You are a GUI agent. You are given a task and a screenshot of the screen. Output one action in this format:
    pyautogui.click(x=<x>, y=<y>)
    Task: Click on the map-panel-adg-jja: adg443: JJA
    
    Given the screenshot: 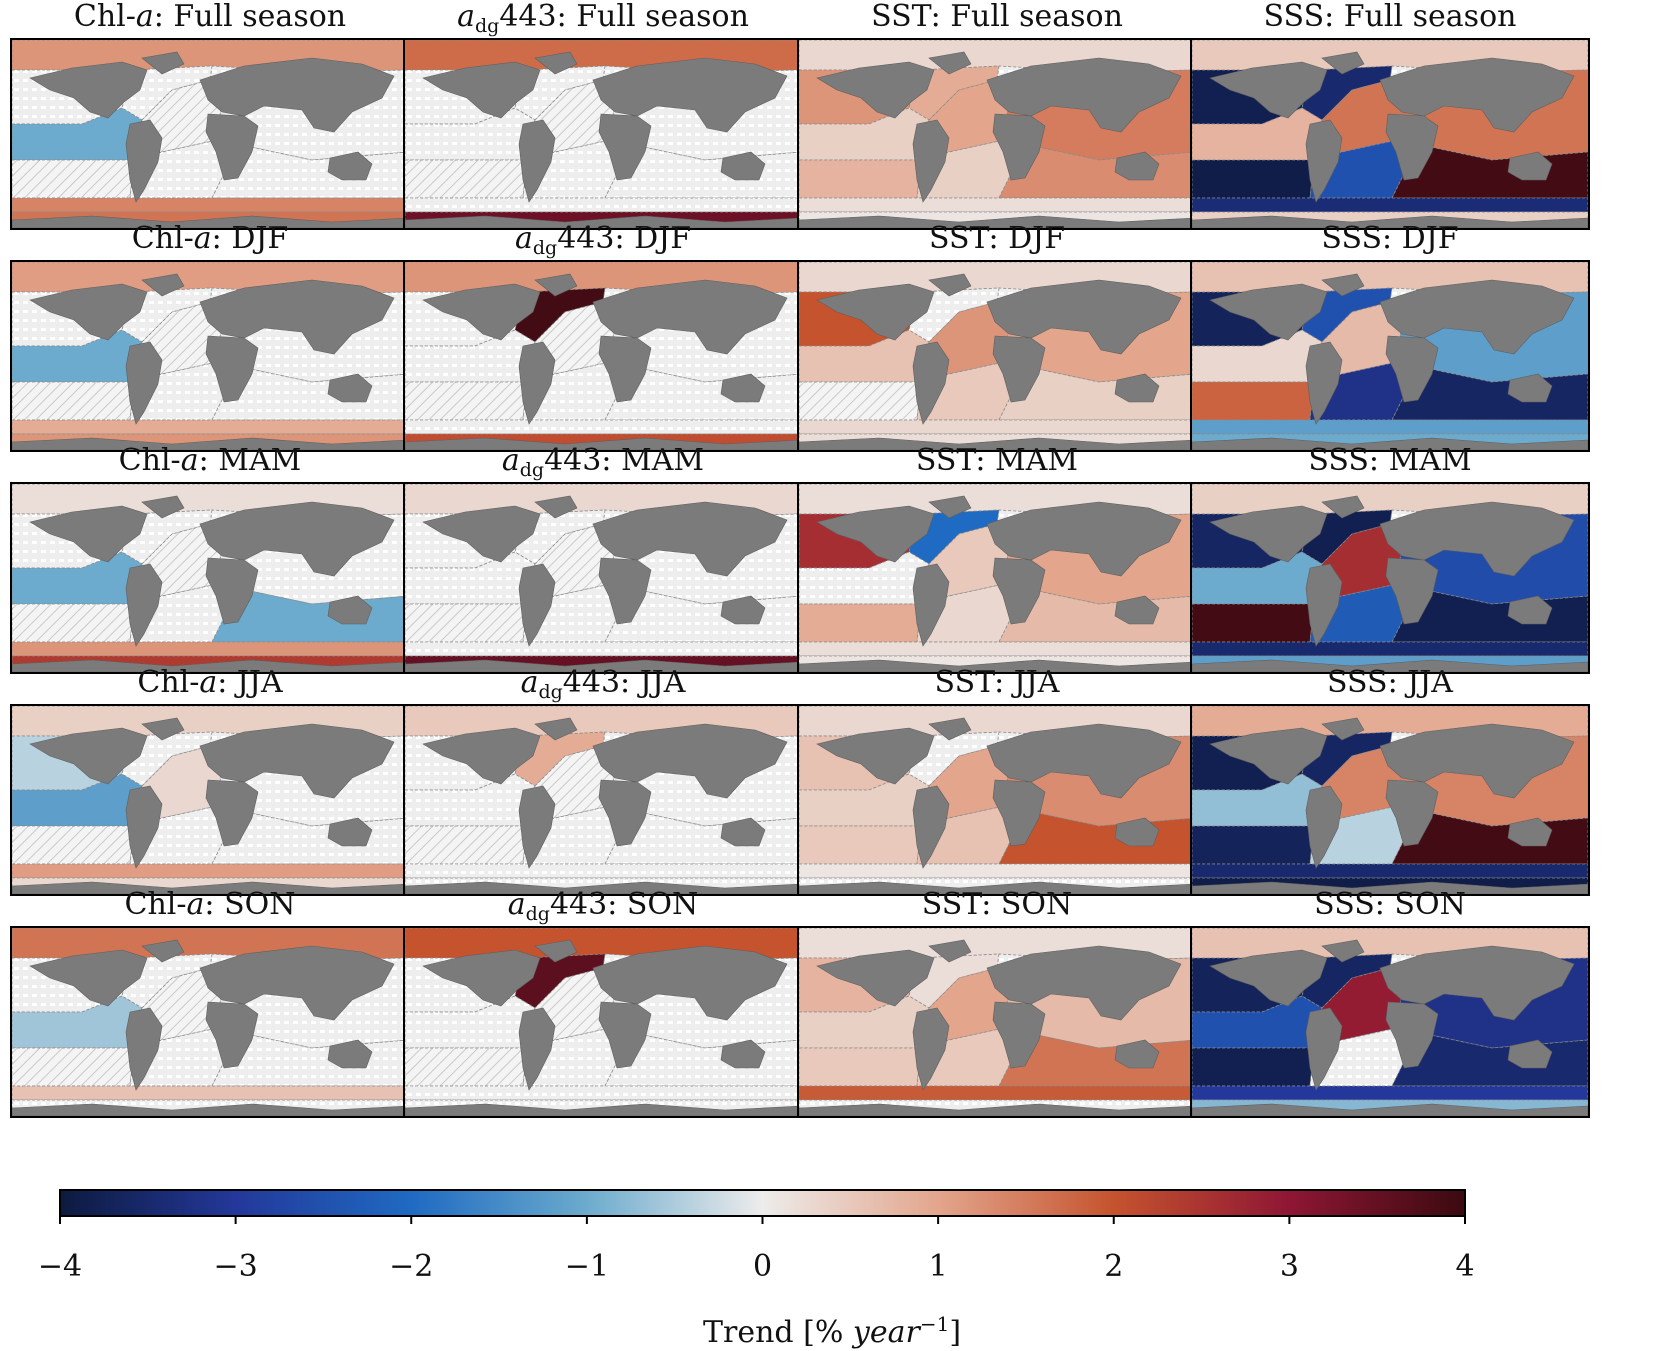 What is the action you would take?
    pyautogui.click(x=603, y=781)
    